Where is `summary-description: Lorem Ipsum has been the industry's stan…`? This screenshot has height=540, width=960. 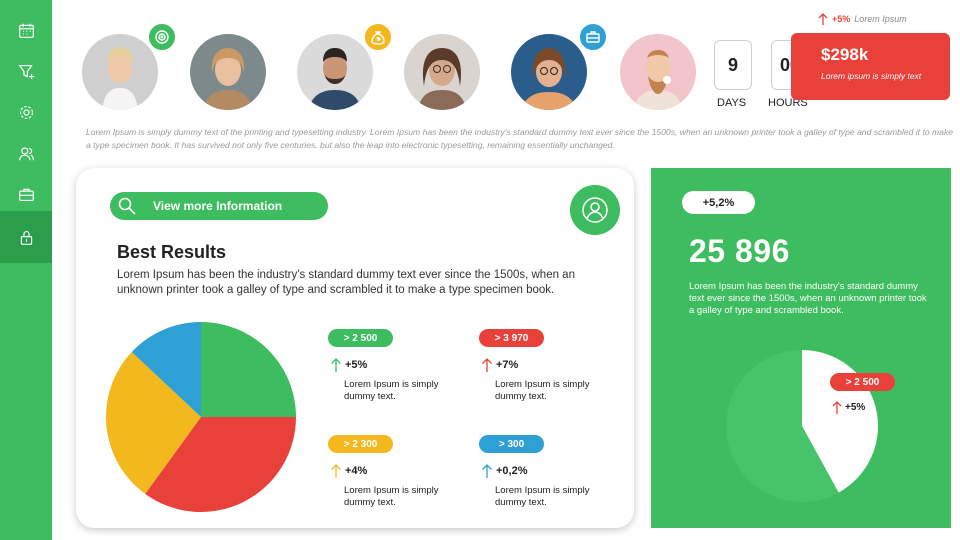
summary-description: Lorem Ipsum has been the industry's stan… is located at coordinates (808, 298).